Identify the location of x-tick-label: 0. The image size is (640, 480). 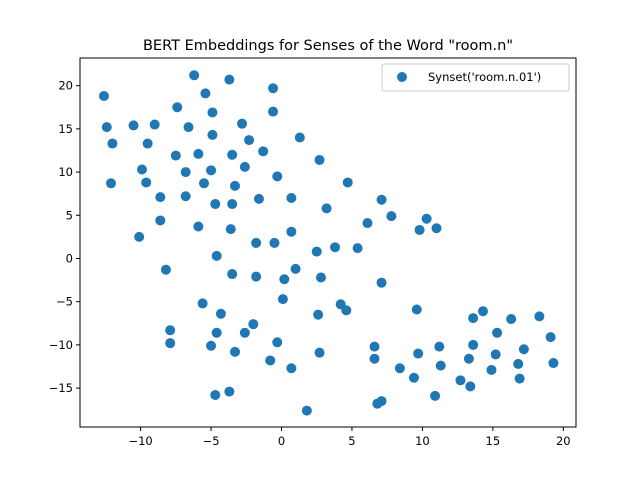
(281, 441).